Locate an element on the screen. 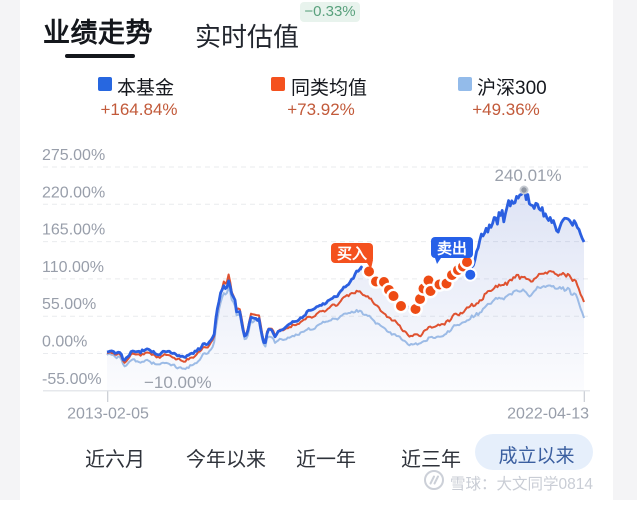 This screenshot has height=505, width=637. svg-text: 卖出 is located at coordinates (452, 249).